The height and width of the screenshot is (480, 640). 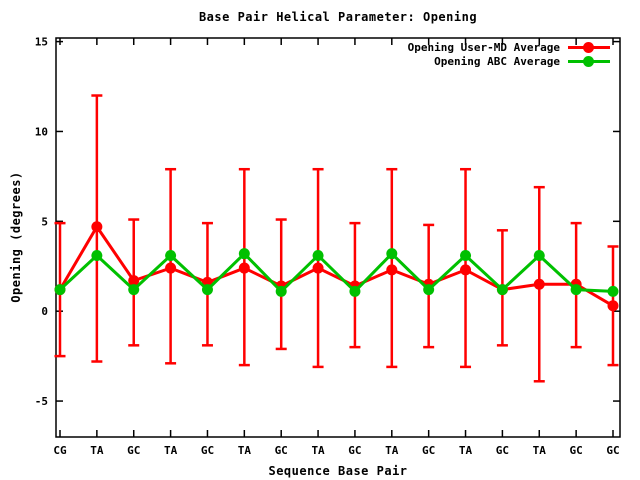 What do you see at coordinates (41, 42) in the screenshot?
I see `y-tick-label: 15` at bounding box center [41, 42].